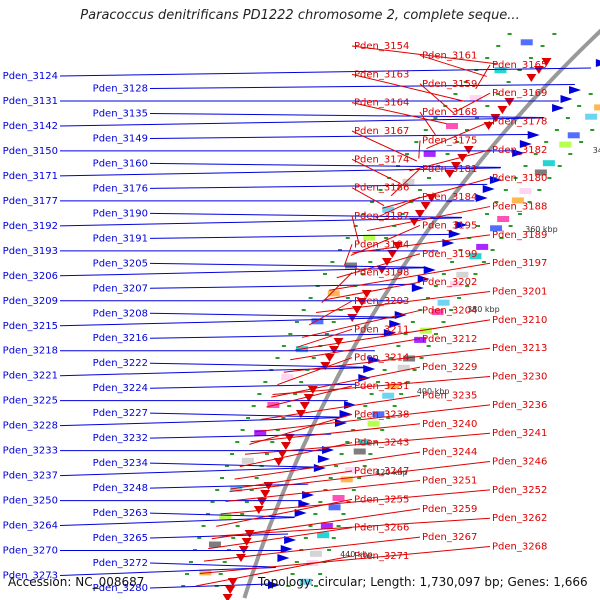 This screenshot has height=600, width=600. I want to click on gene-label: Pden_3209, so click(30, 301).